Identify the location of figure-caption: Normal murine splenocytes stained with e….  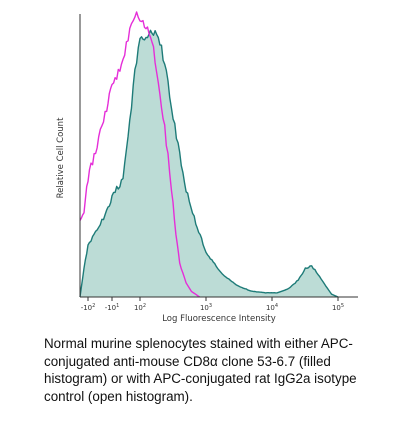
(200, 370).